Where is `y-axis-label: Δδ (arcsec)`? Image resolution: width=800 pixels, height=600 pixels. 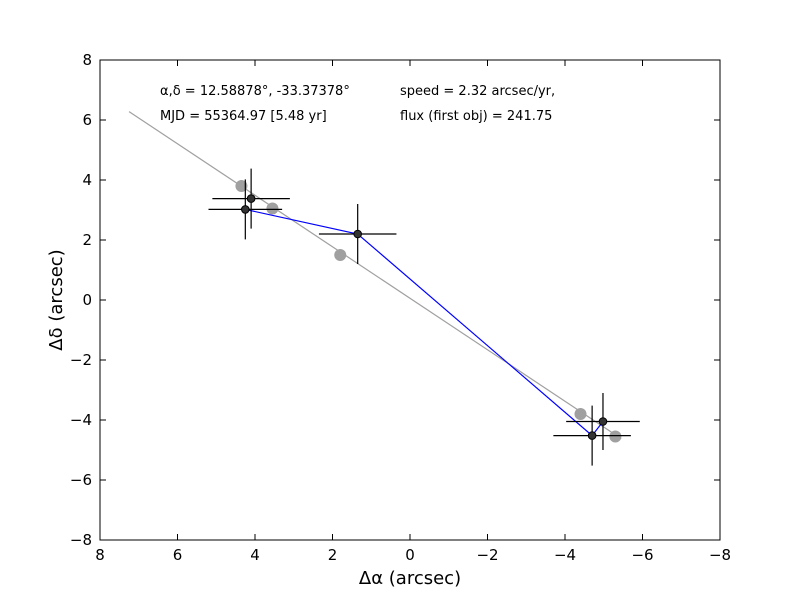
y-axis-label: Δδ (arcsec) is located at coordinates (56, 299).